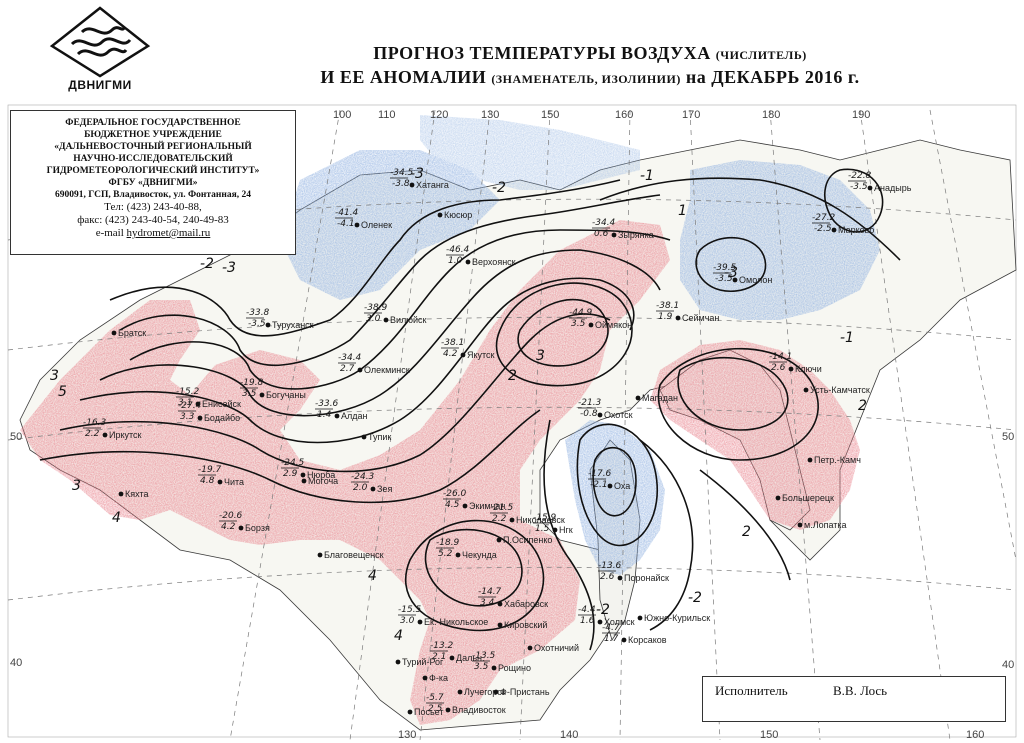  What do you see at coordinates (398, 636) in the screenshot?
I see `svg-text: 4` at bounding box center [398, 636].